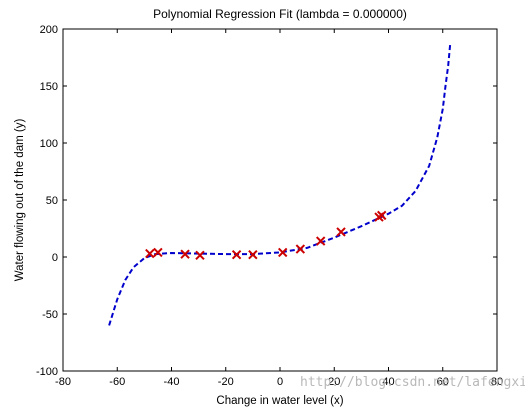 This screenshot has width=525, height=415. I want to click on x-tick-label: 40, so click(388, 382).